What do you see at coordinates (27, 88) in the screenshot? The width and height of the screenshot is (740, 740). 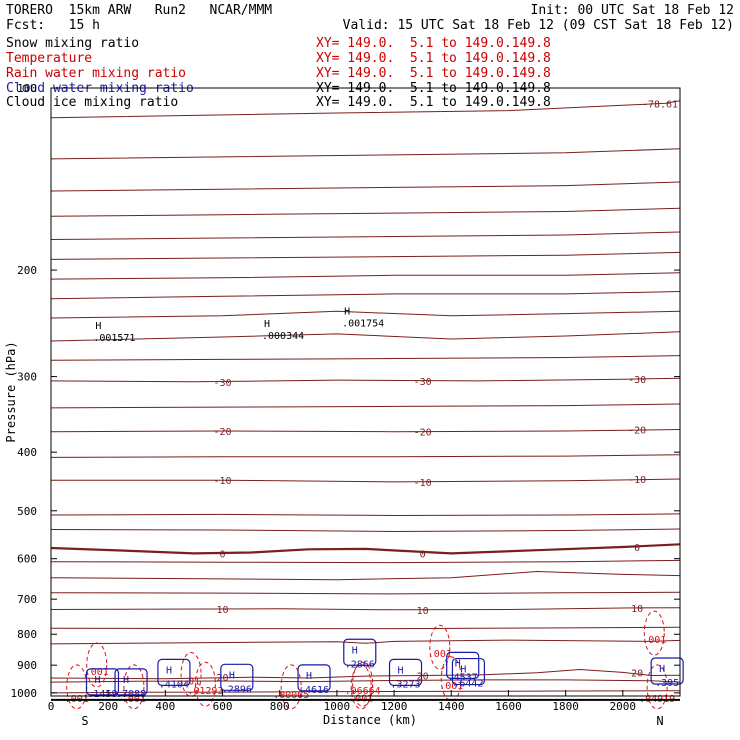 I see `y-tick-label: 100` at bounding box center [27, 88].